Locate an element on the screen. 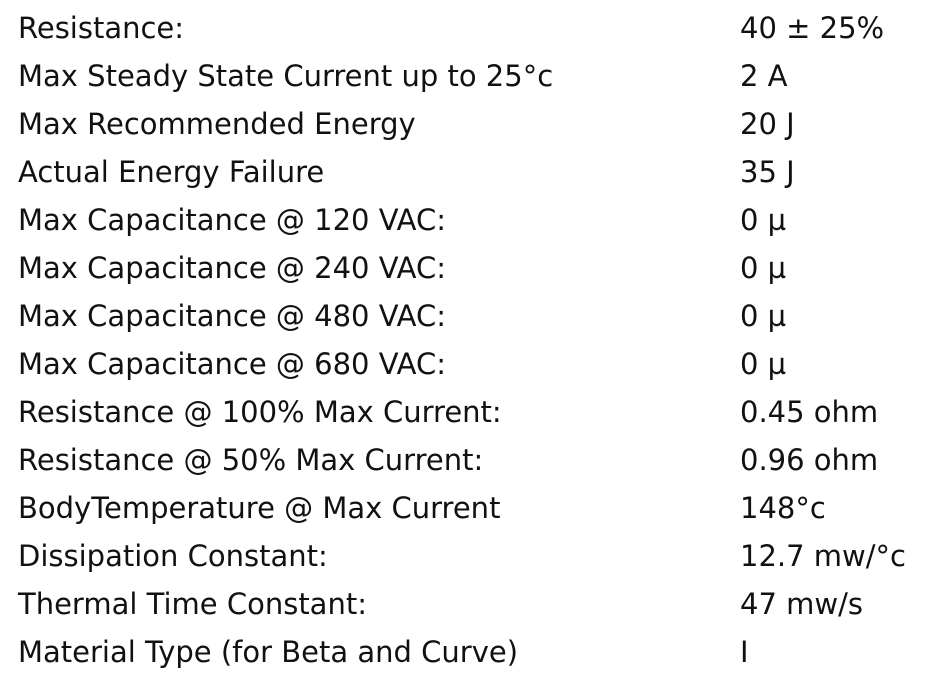 The image size is (950, 681). spec-label: Resistance @ 100% Max Current: is located at coordinates (260, 412).